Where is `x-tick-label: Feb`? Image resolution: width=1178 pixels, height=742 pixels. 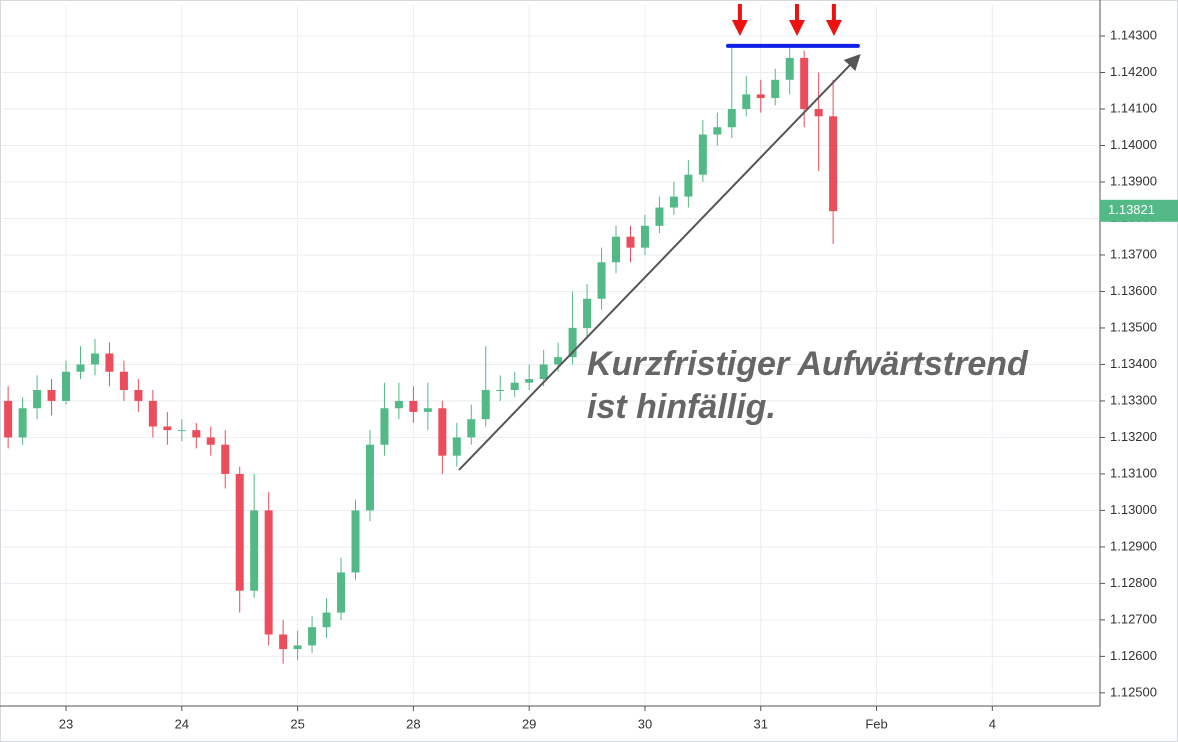 x-tick-label: Feb is located at coordinates (876, 723).